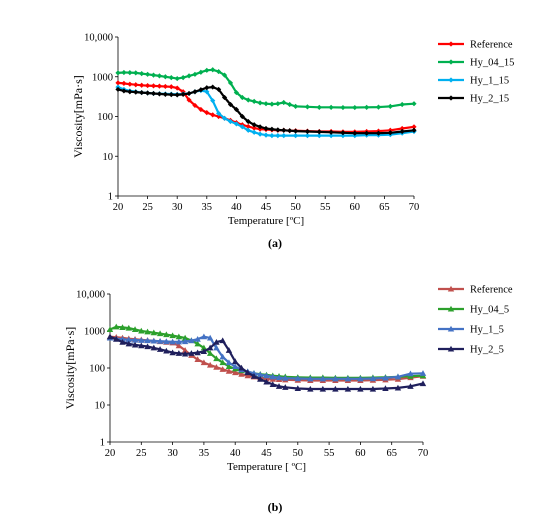 This screenshot has height=519, width=550. I want to click on legend-label: Hy_1_5, so click(487, 330).